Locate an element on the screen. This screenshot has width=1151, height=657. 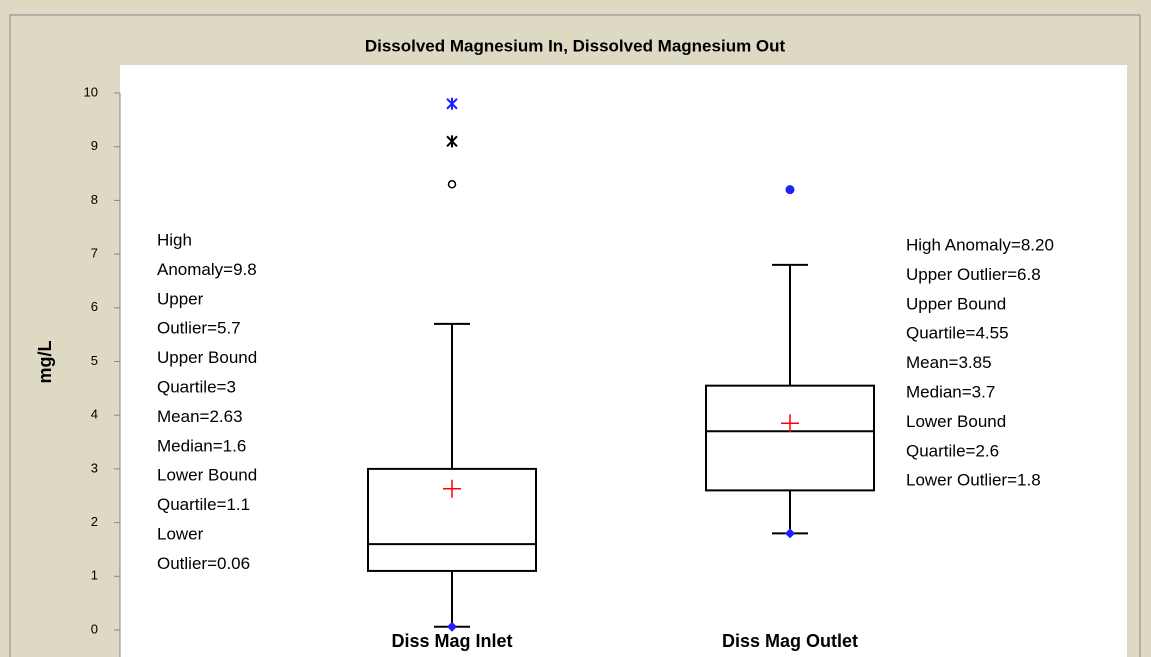
annotation-line: Mean=3.85 is located at coordinates (949, 362).